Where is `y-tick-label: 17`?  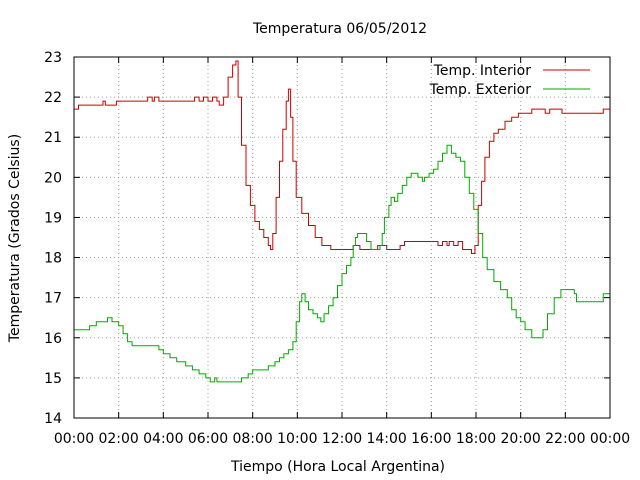
y-tick-label: 17 is located at coordinates (53, 299).